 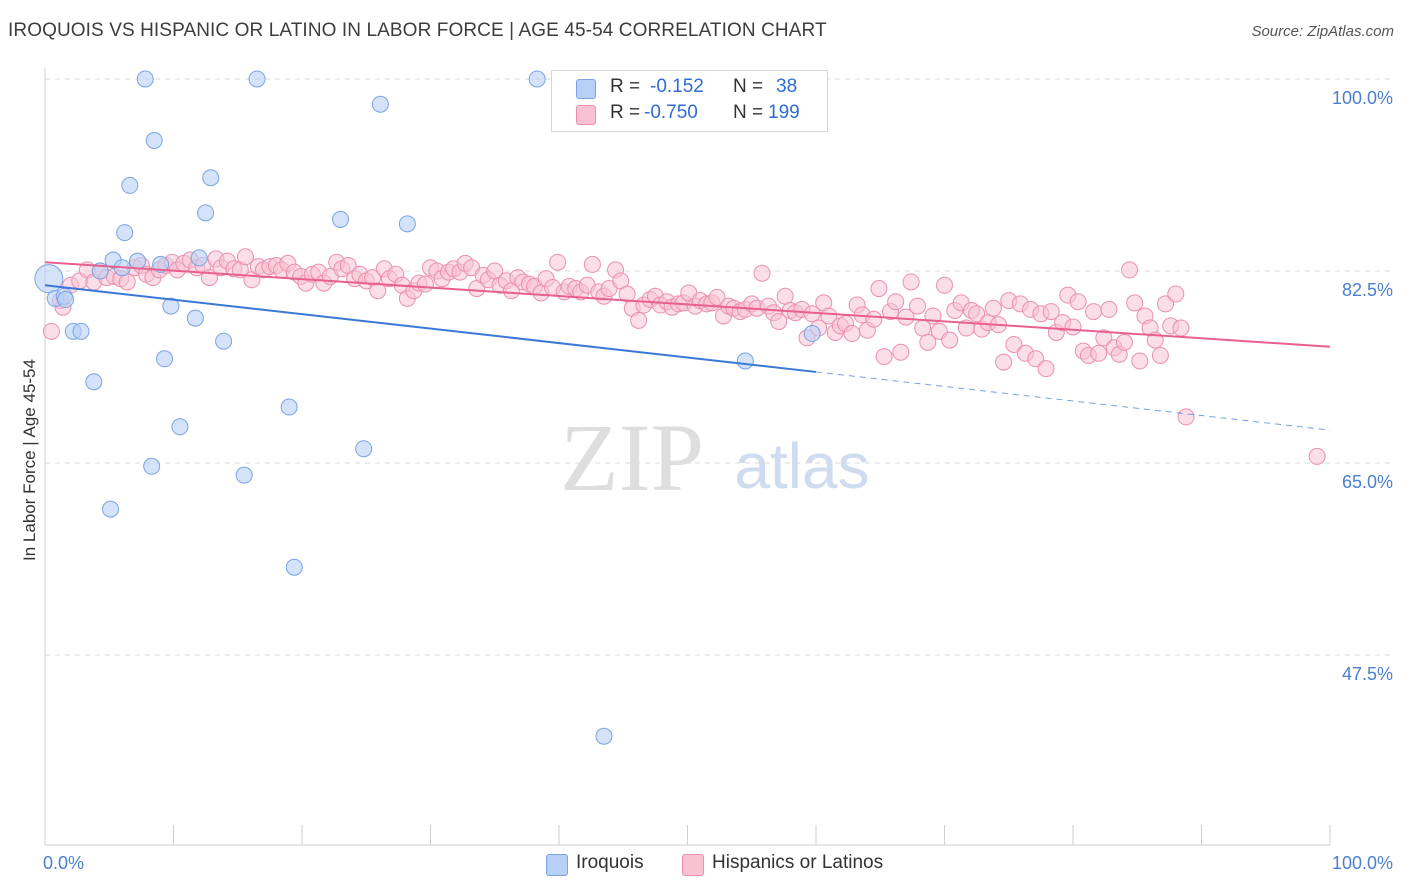 I want to click on bottom-legend-hispanic-label: Hispanics or Latinos, so click(x=798, y=862).